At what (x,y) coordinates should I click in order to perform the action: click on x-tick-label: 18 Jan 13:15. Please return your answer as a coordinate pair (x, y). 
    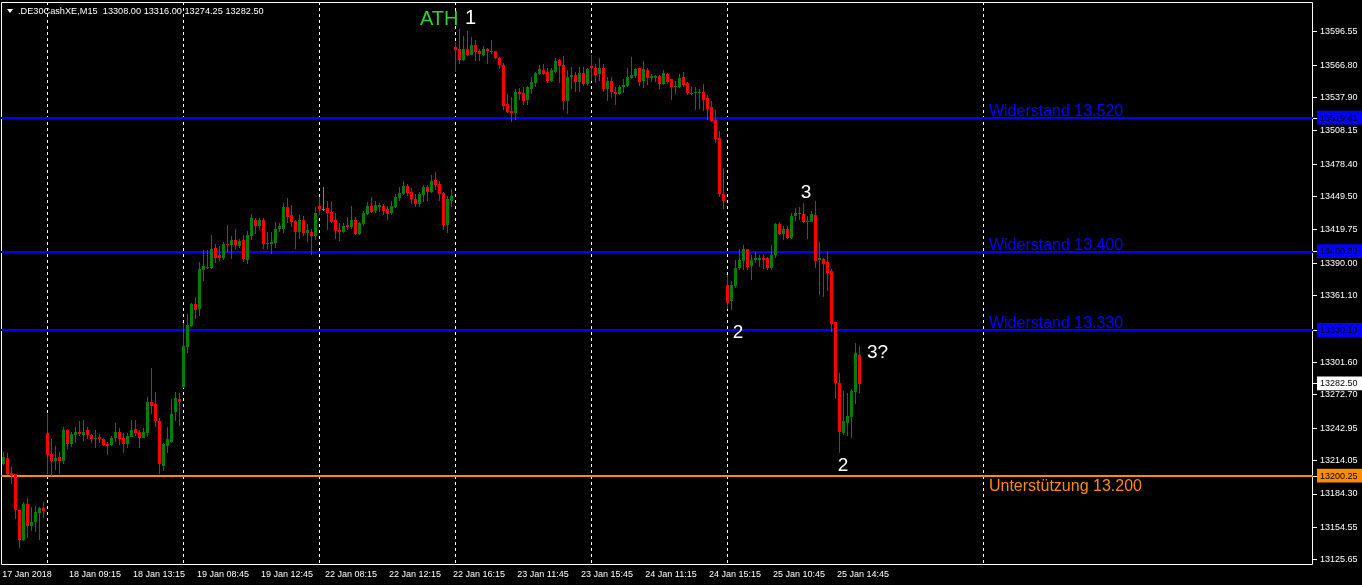
    Looking at the image, I should click on (159, 573).